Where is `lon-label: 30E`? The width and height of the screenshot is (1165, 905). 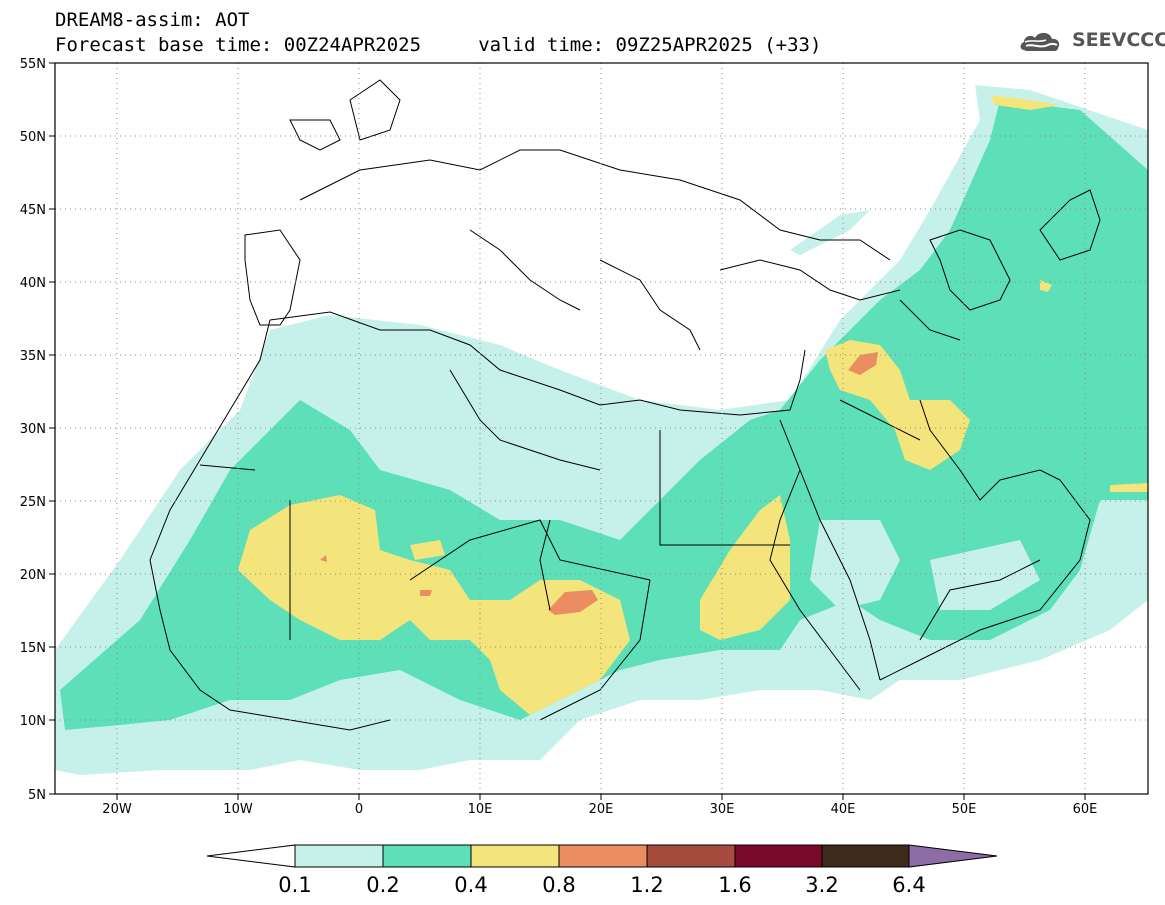
lon-label: 30E is located at coordinates (722, 809).